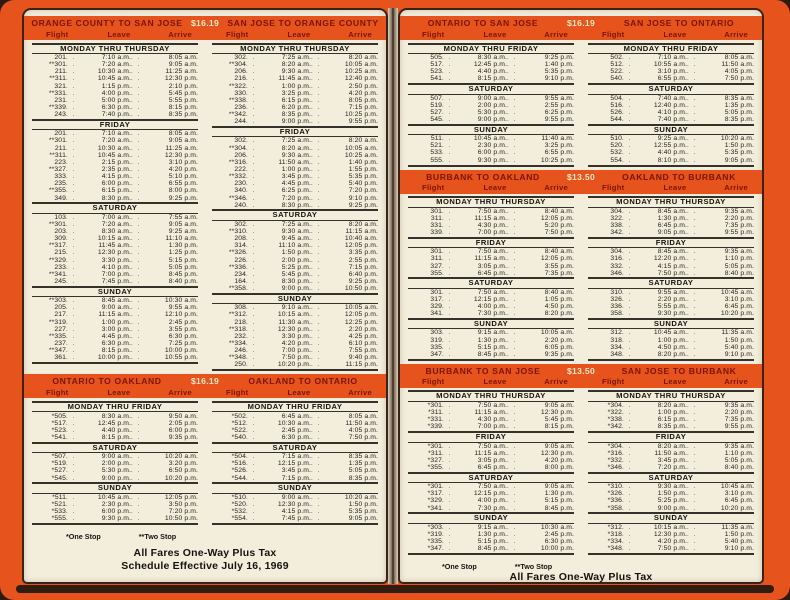 Image resolution: width=790 pixels, height=600 pixels. Describe the element at coordinates (116, 351) in the screenshot. I see `leave-time: 8:15 p.m.` at that location.